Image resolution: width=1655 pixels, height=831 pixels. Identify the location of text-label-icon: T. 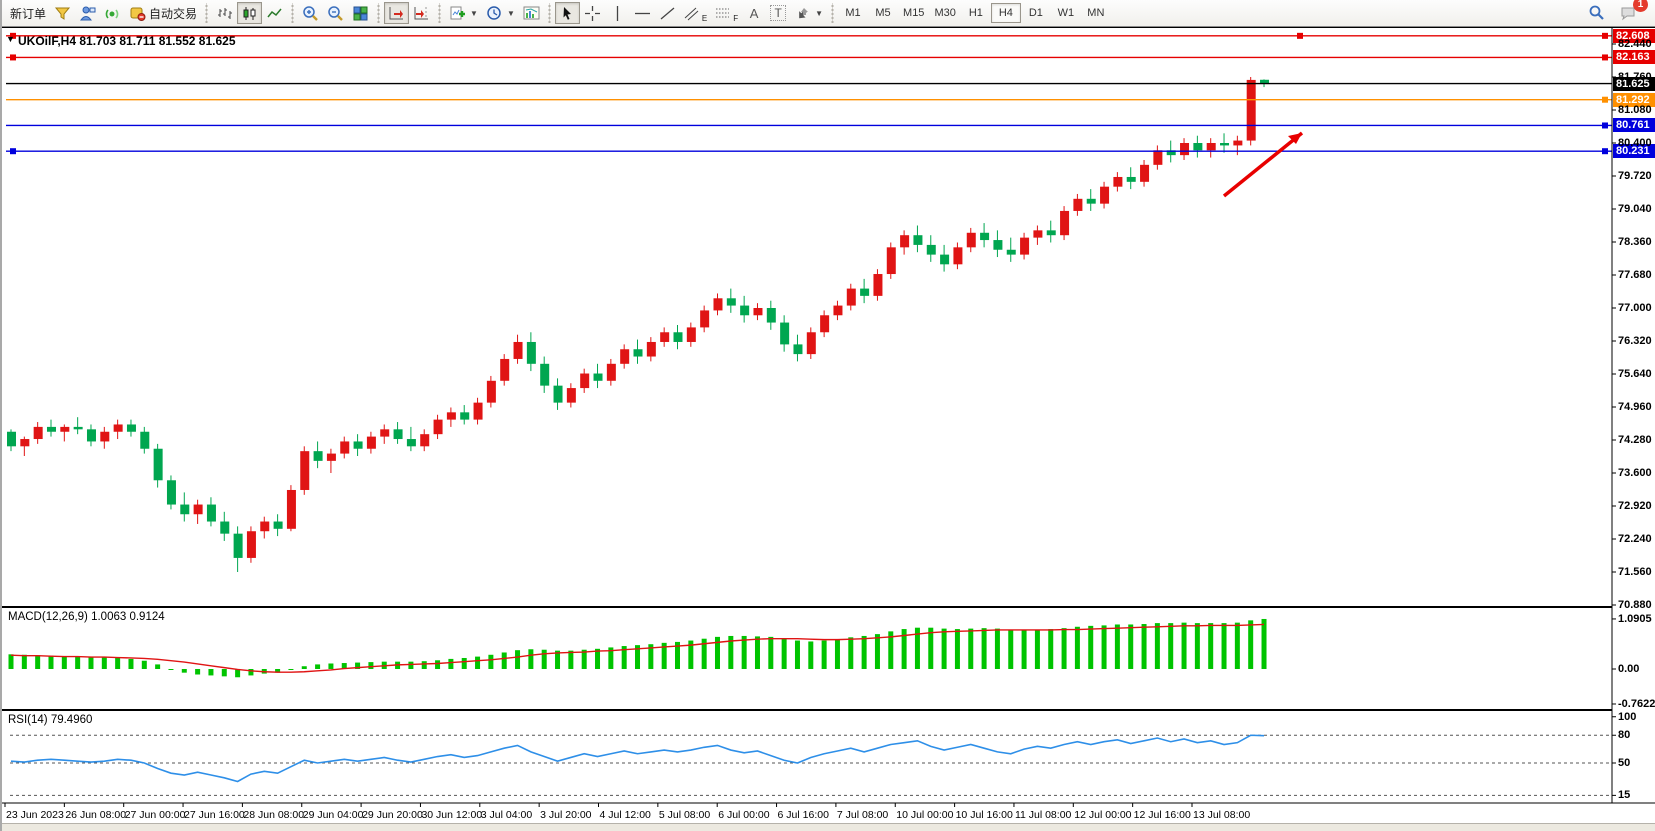
(778, 13).